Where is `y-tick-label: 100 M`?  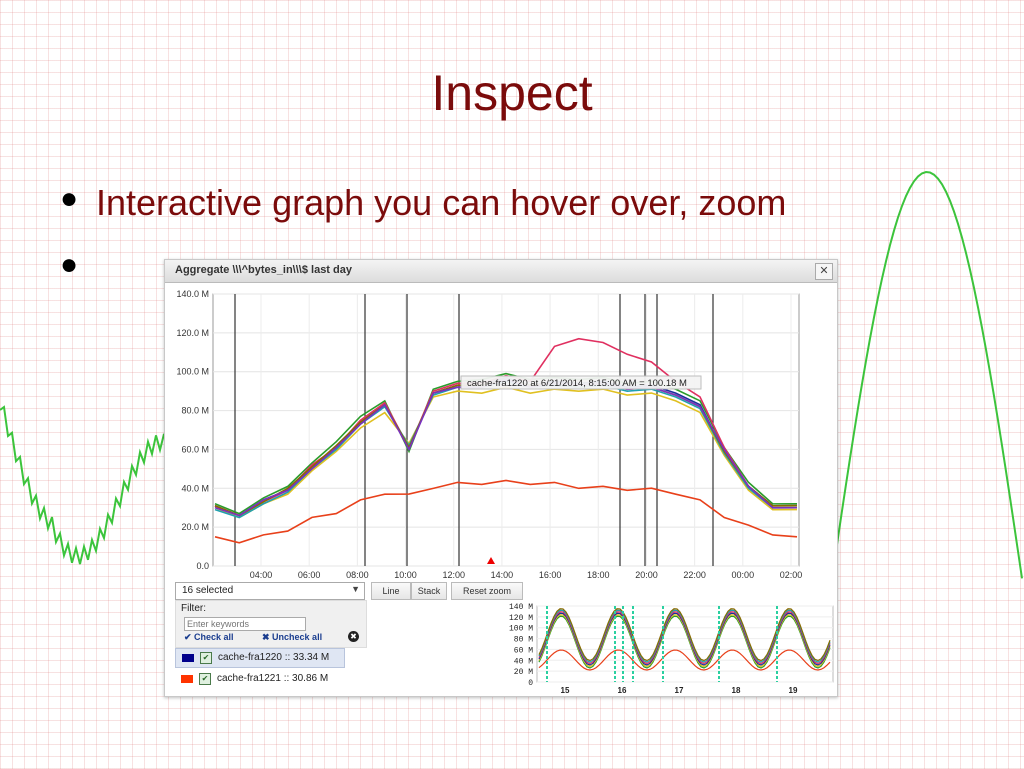 y-tick-label: 100 M is located at coordinates (521, 629).